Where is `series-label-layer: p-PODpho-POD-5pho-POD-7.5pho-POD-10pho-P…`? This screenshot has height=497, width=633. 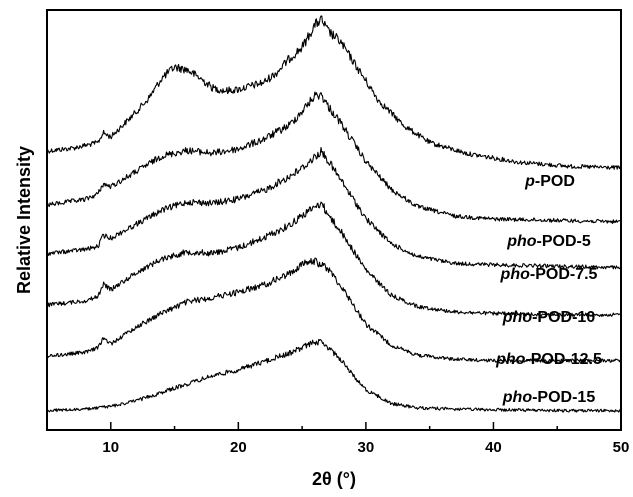
series-label-layer: p-PODpho-POD-5pho-POD-7.5pho-POD-10pho-P… is located at coordinates (548, 289).